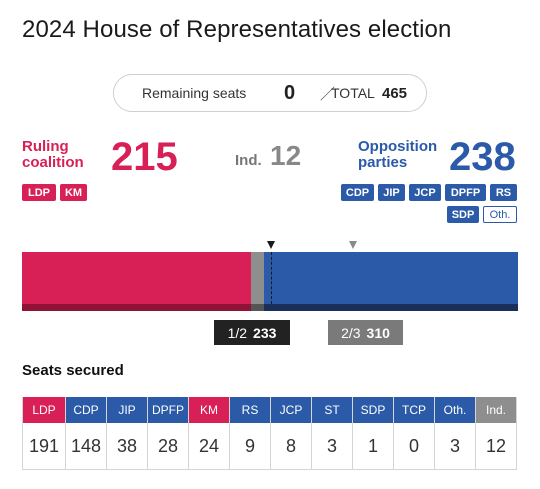 The width and height of the screenshot is (540, 489). What do you see at coordinates (250, 446) in the screenshot?
I see `party-seat-count: 9` at bounding box center [250, 446].